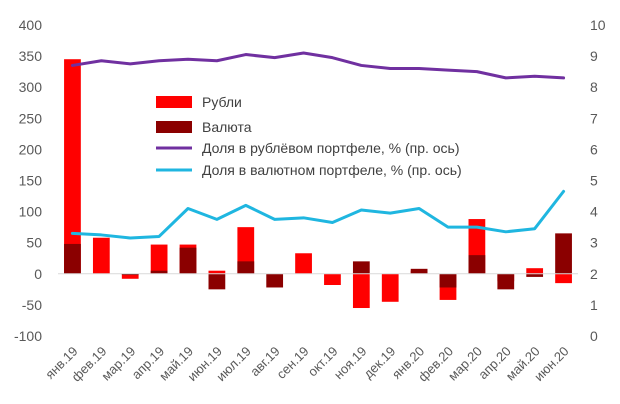 The height and width of the screenshot is (404, 620). I want to click on right-tick-label: 2, so click(594, 274).